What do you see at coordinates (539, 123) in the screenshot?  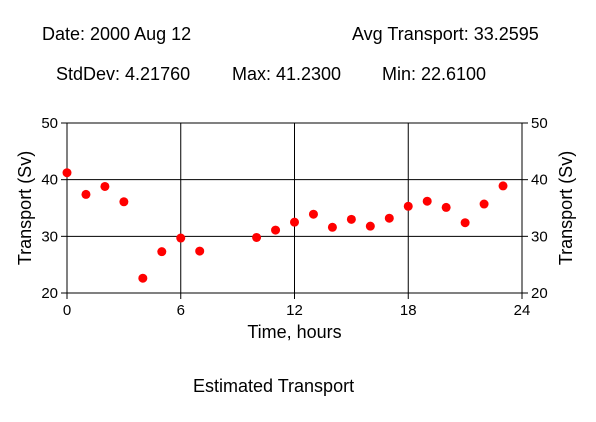 I see `y-tick-label-right: 50` at bounding box center [539, 123].